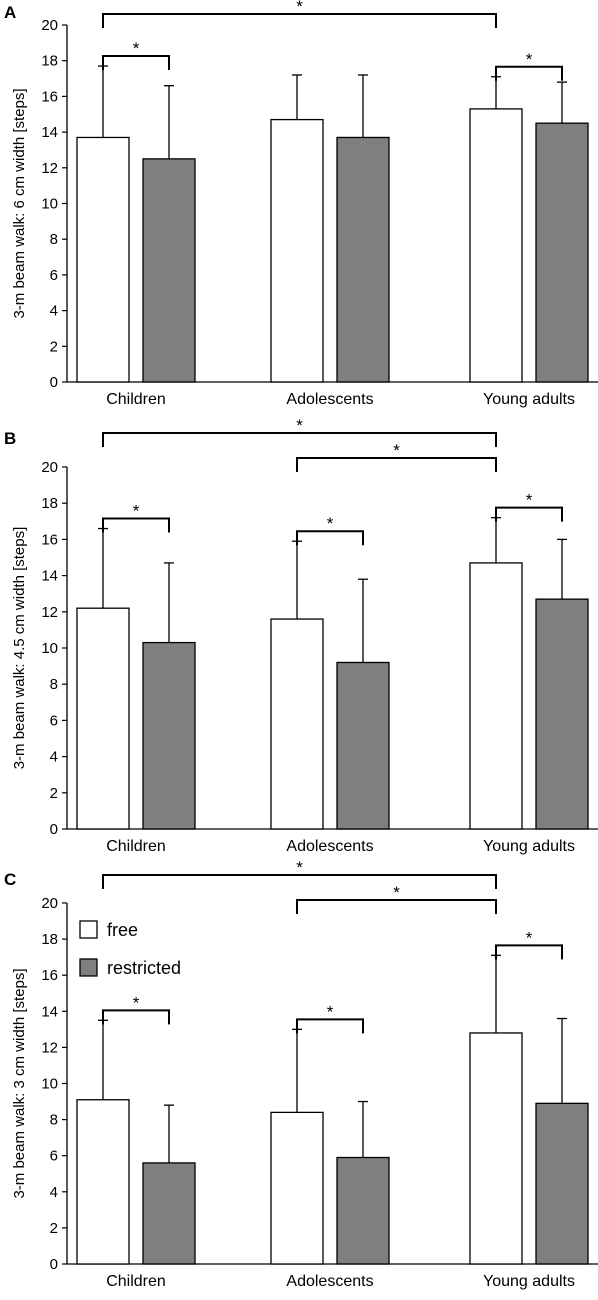 The height and width of the screenshot is (1300, 598). What do you see at coordinates (122, 930) in the screenshot?
I see `legend-label-free: free` at bounding box center [122, 930].